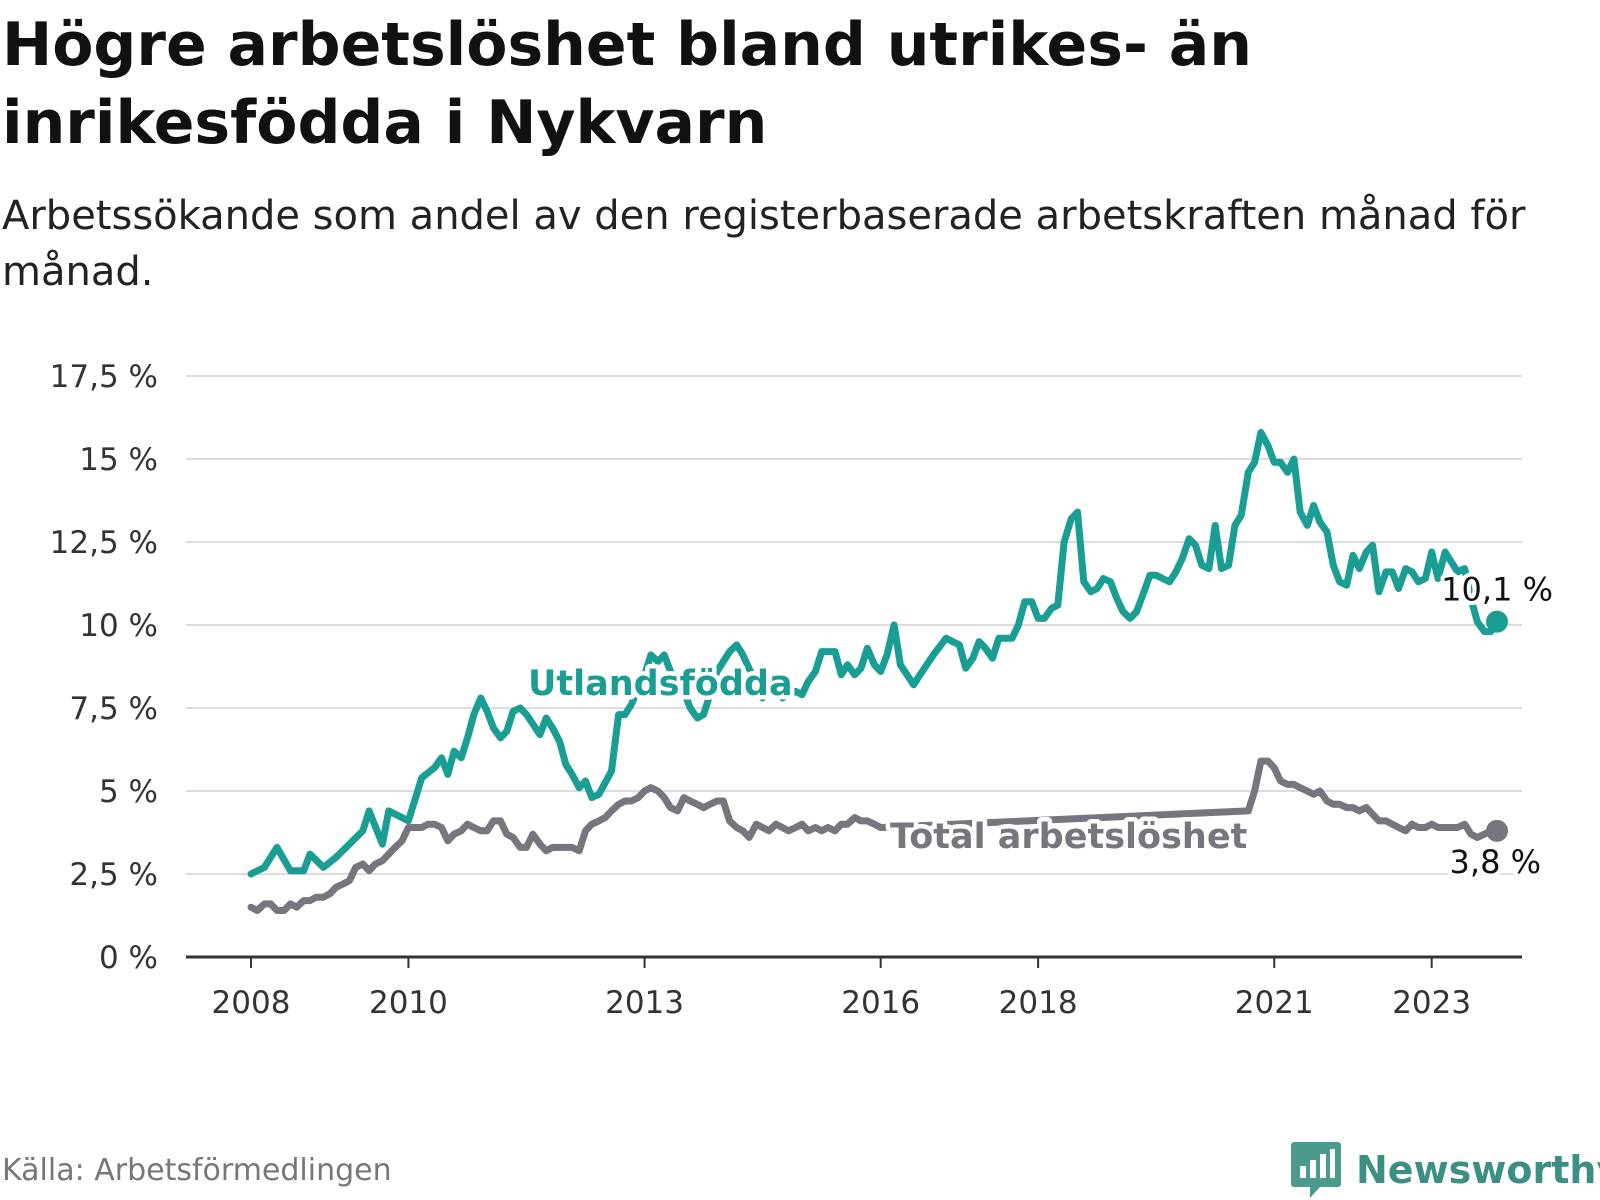 The image size is (1600, 1200). Describe the element at coordinates (644, 1003) in the screenshot. I see `x-tick-label: 2013` at that location.